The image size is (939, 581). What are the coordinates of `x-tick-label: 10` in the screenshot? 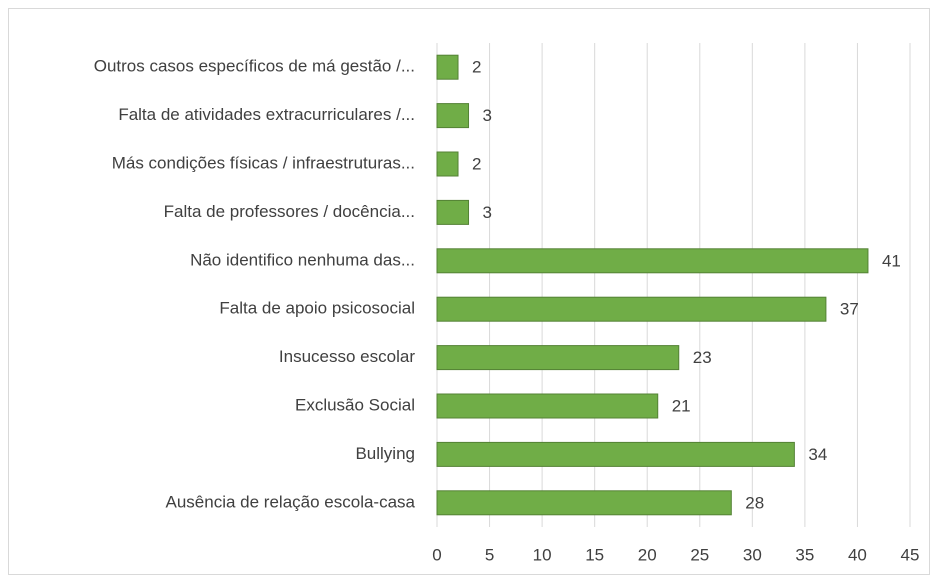 It's located at (542, 554).